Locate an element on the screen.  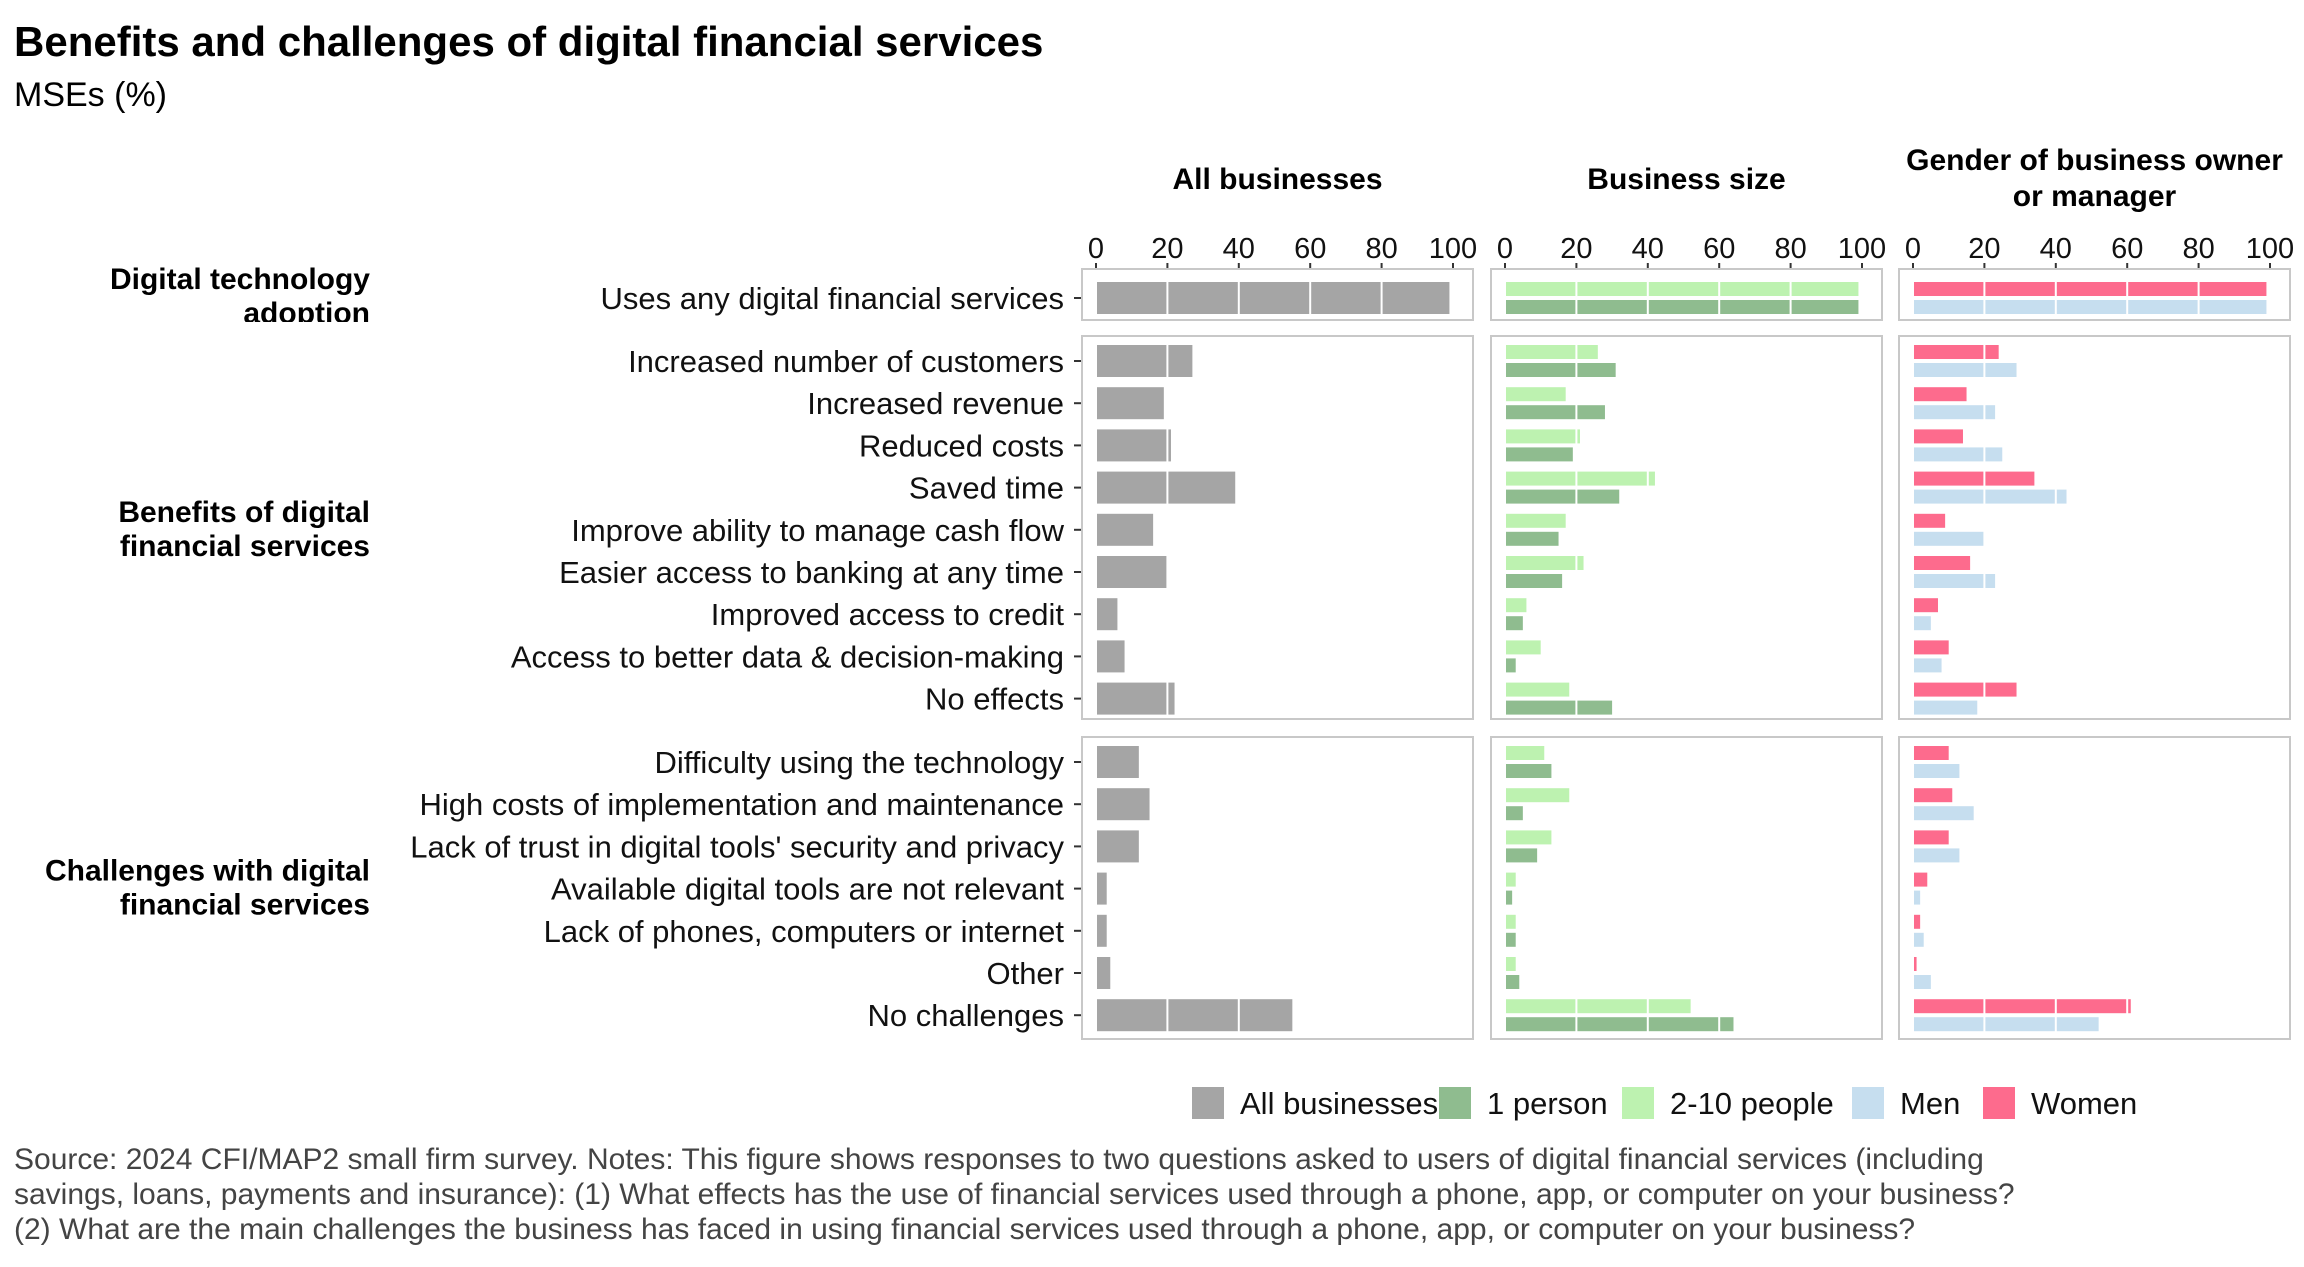
group-title-line: adoption is located at coordinates (306, 313).